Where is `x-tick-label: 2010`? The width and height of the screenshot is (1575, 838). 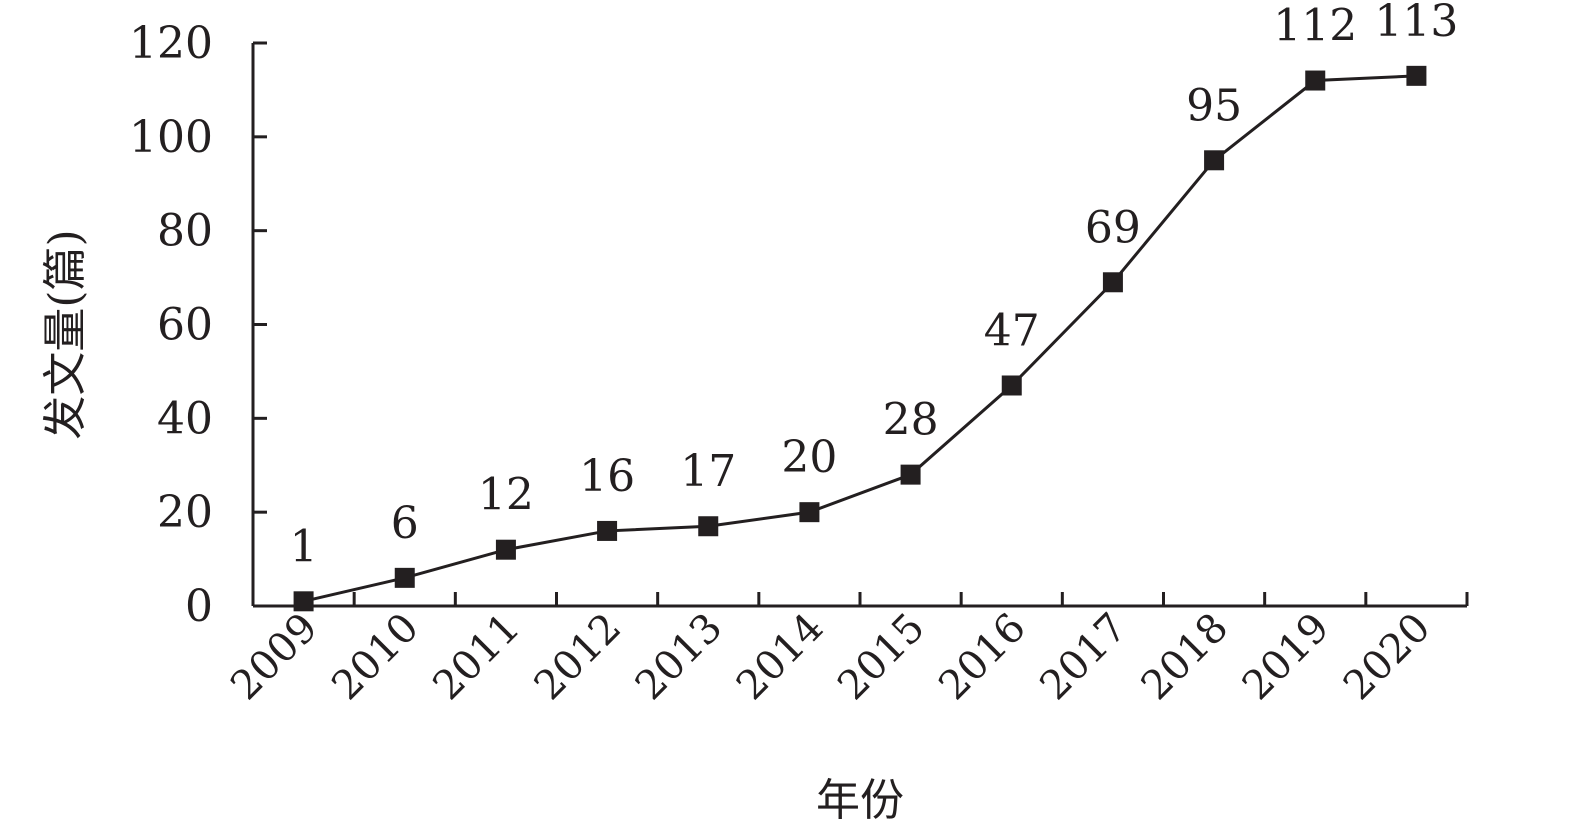 x-tick-label: 2010 is located at coordinates (375, 657).